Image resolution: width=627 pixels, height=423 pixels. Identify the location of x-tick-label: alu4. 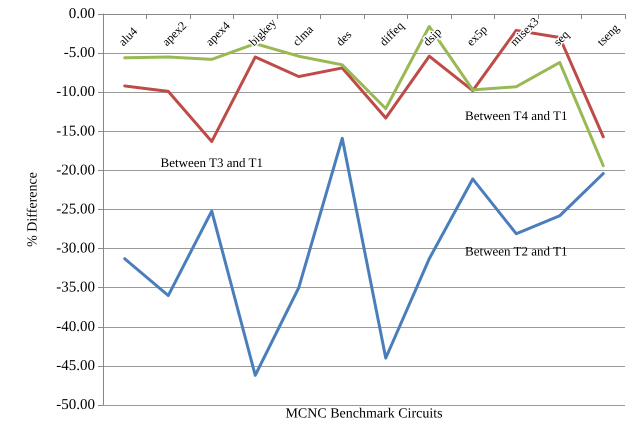
(128, 36).